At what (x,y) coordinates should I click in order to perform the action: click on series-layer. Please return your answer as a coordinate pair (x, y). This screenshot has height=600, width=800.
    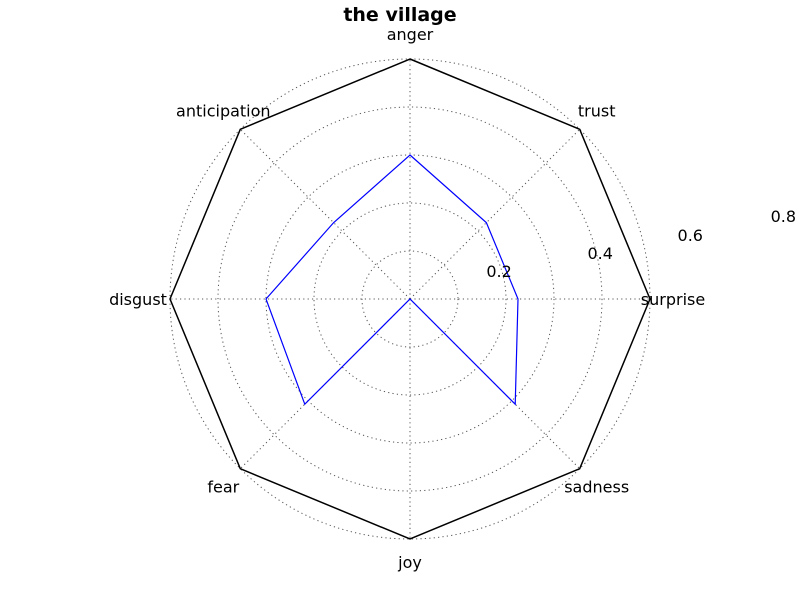
    Looking at the image, I should click on (392, 280).